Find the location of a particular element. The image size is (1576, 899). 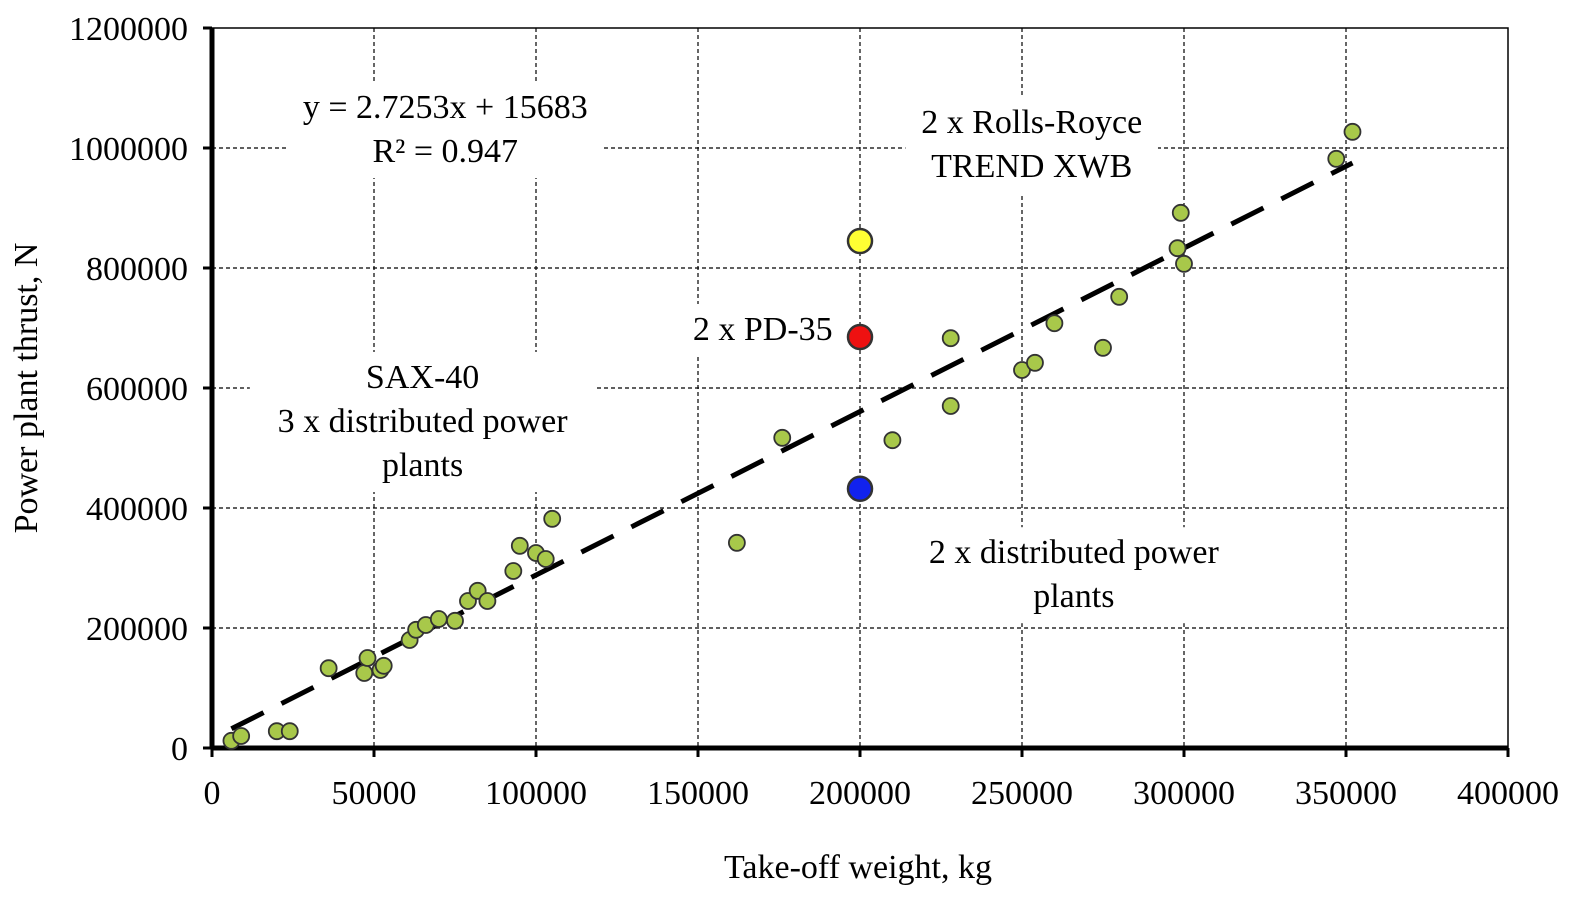

annotation: y = 2.7253x + 15683 R² = 0.947 is located at coordinates (445, 130).